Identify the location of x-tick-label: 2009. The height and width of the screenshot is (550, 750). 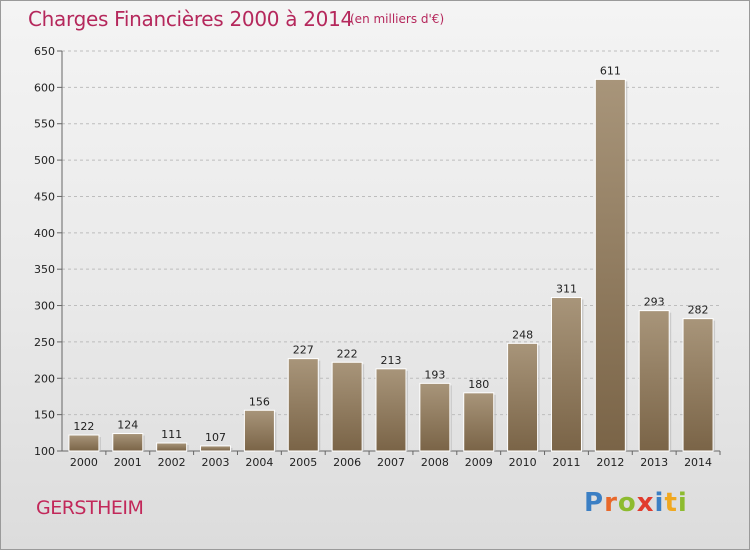
(479, 462).